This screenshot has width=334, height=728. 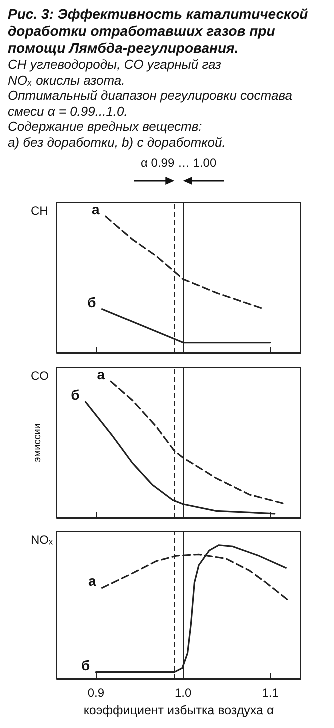 What do you see at coordinates (38, 443) in the screenshot?
I see `y-axis-title: эмиссии` at bounding box center [38, 443].